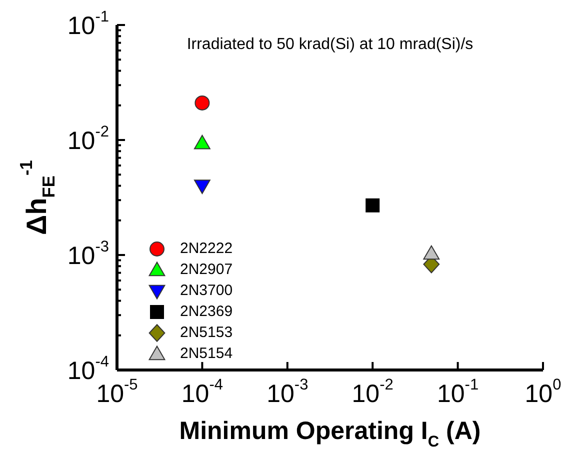  What do you see at coordinates (88, 139) in the screenshot?
I see `y-tick-label: 10$^{-2}$` at bounding box center [88, 139].